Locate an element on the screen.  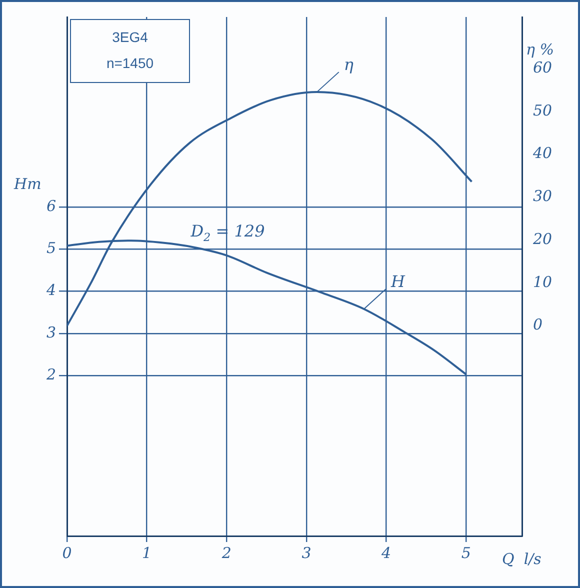
y2-tick-label: 30 is located at coordinates (543, 196).